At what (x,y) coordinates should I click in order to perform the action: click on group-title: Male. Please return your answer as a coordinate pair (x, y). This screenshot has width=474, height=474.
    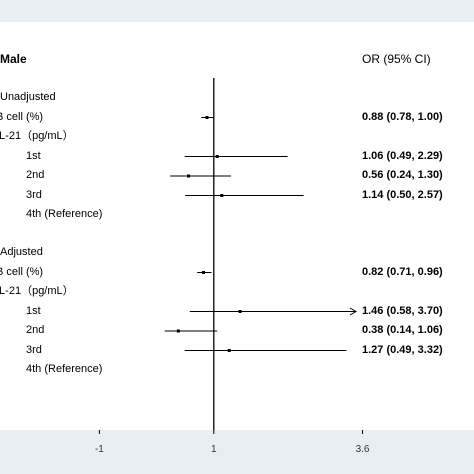
    Looking at the image, I should click on (13, 59).